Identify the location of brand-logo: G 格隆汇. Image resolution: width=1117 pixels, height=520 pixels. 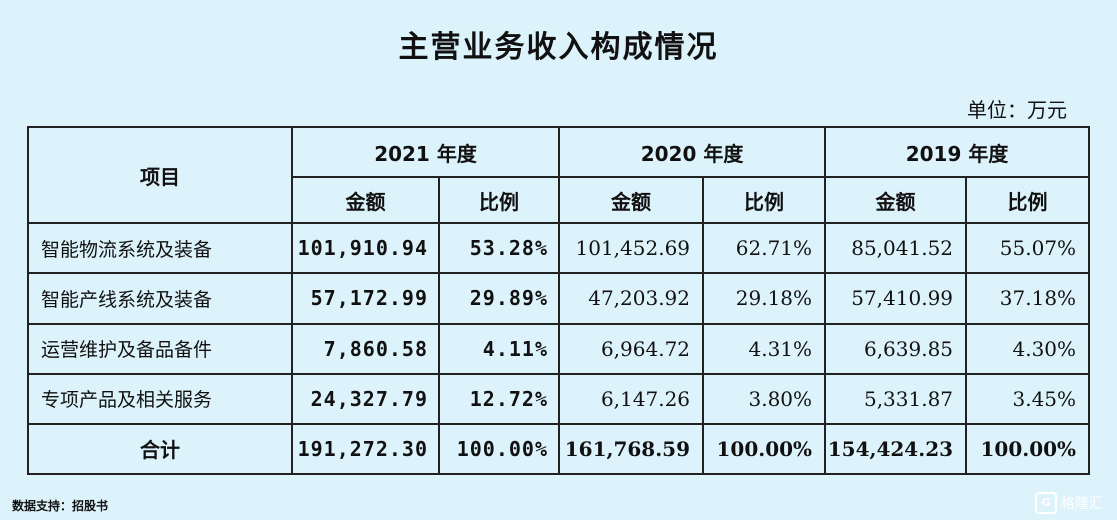
(1069, 503).